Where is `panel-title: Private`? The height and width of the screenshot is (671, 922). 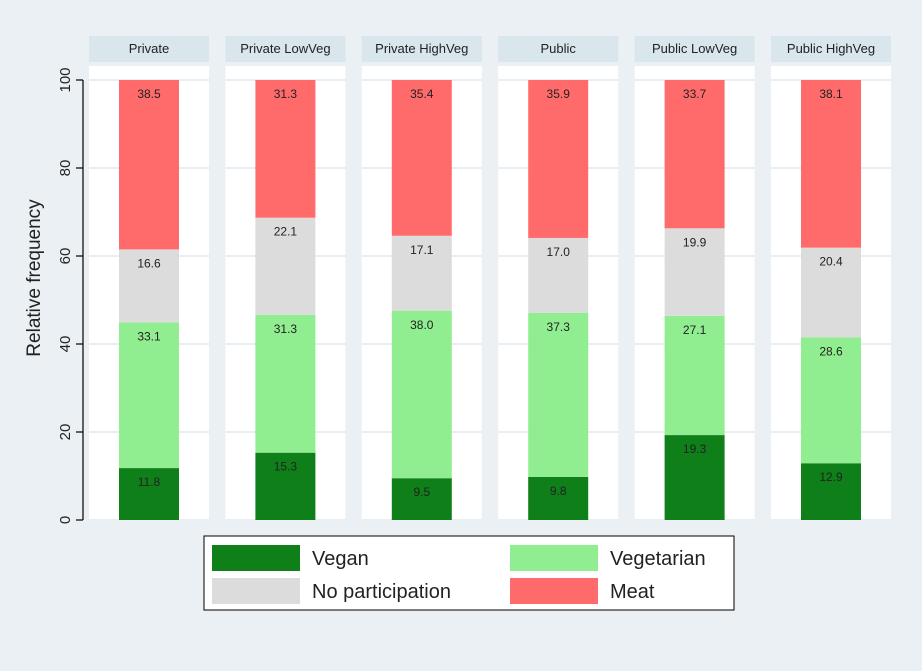
panel-title: Private is located at coordinates (149, 48).